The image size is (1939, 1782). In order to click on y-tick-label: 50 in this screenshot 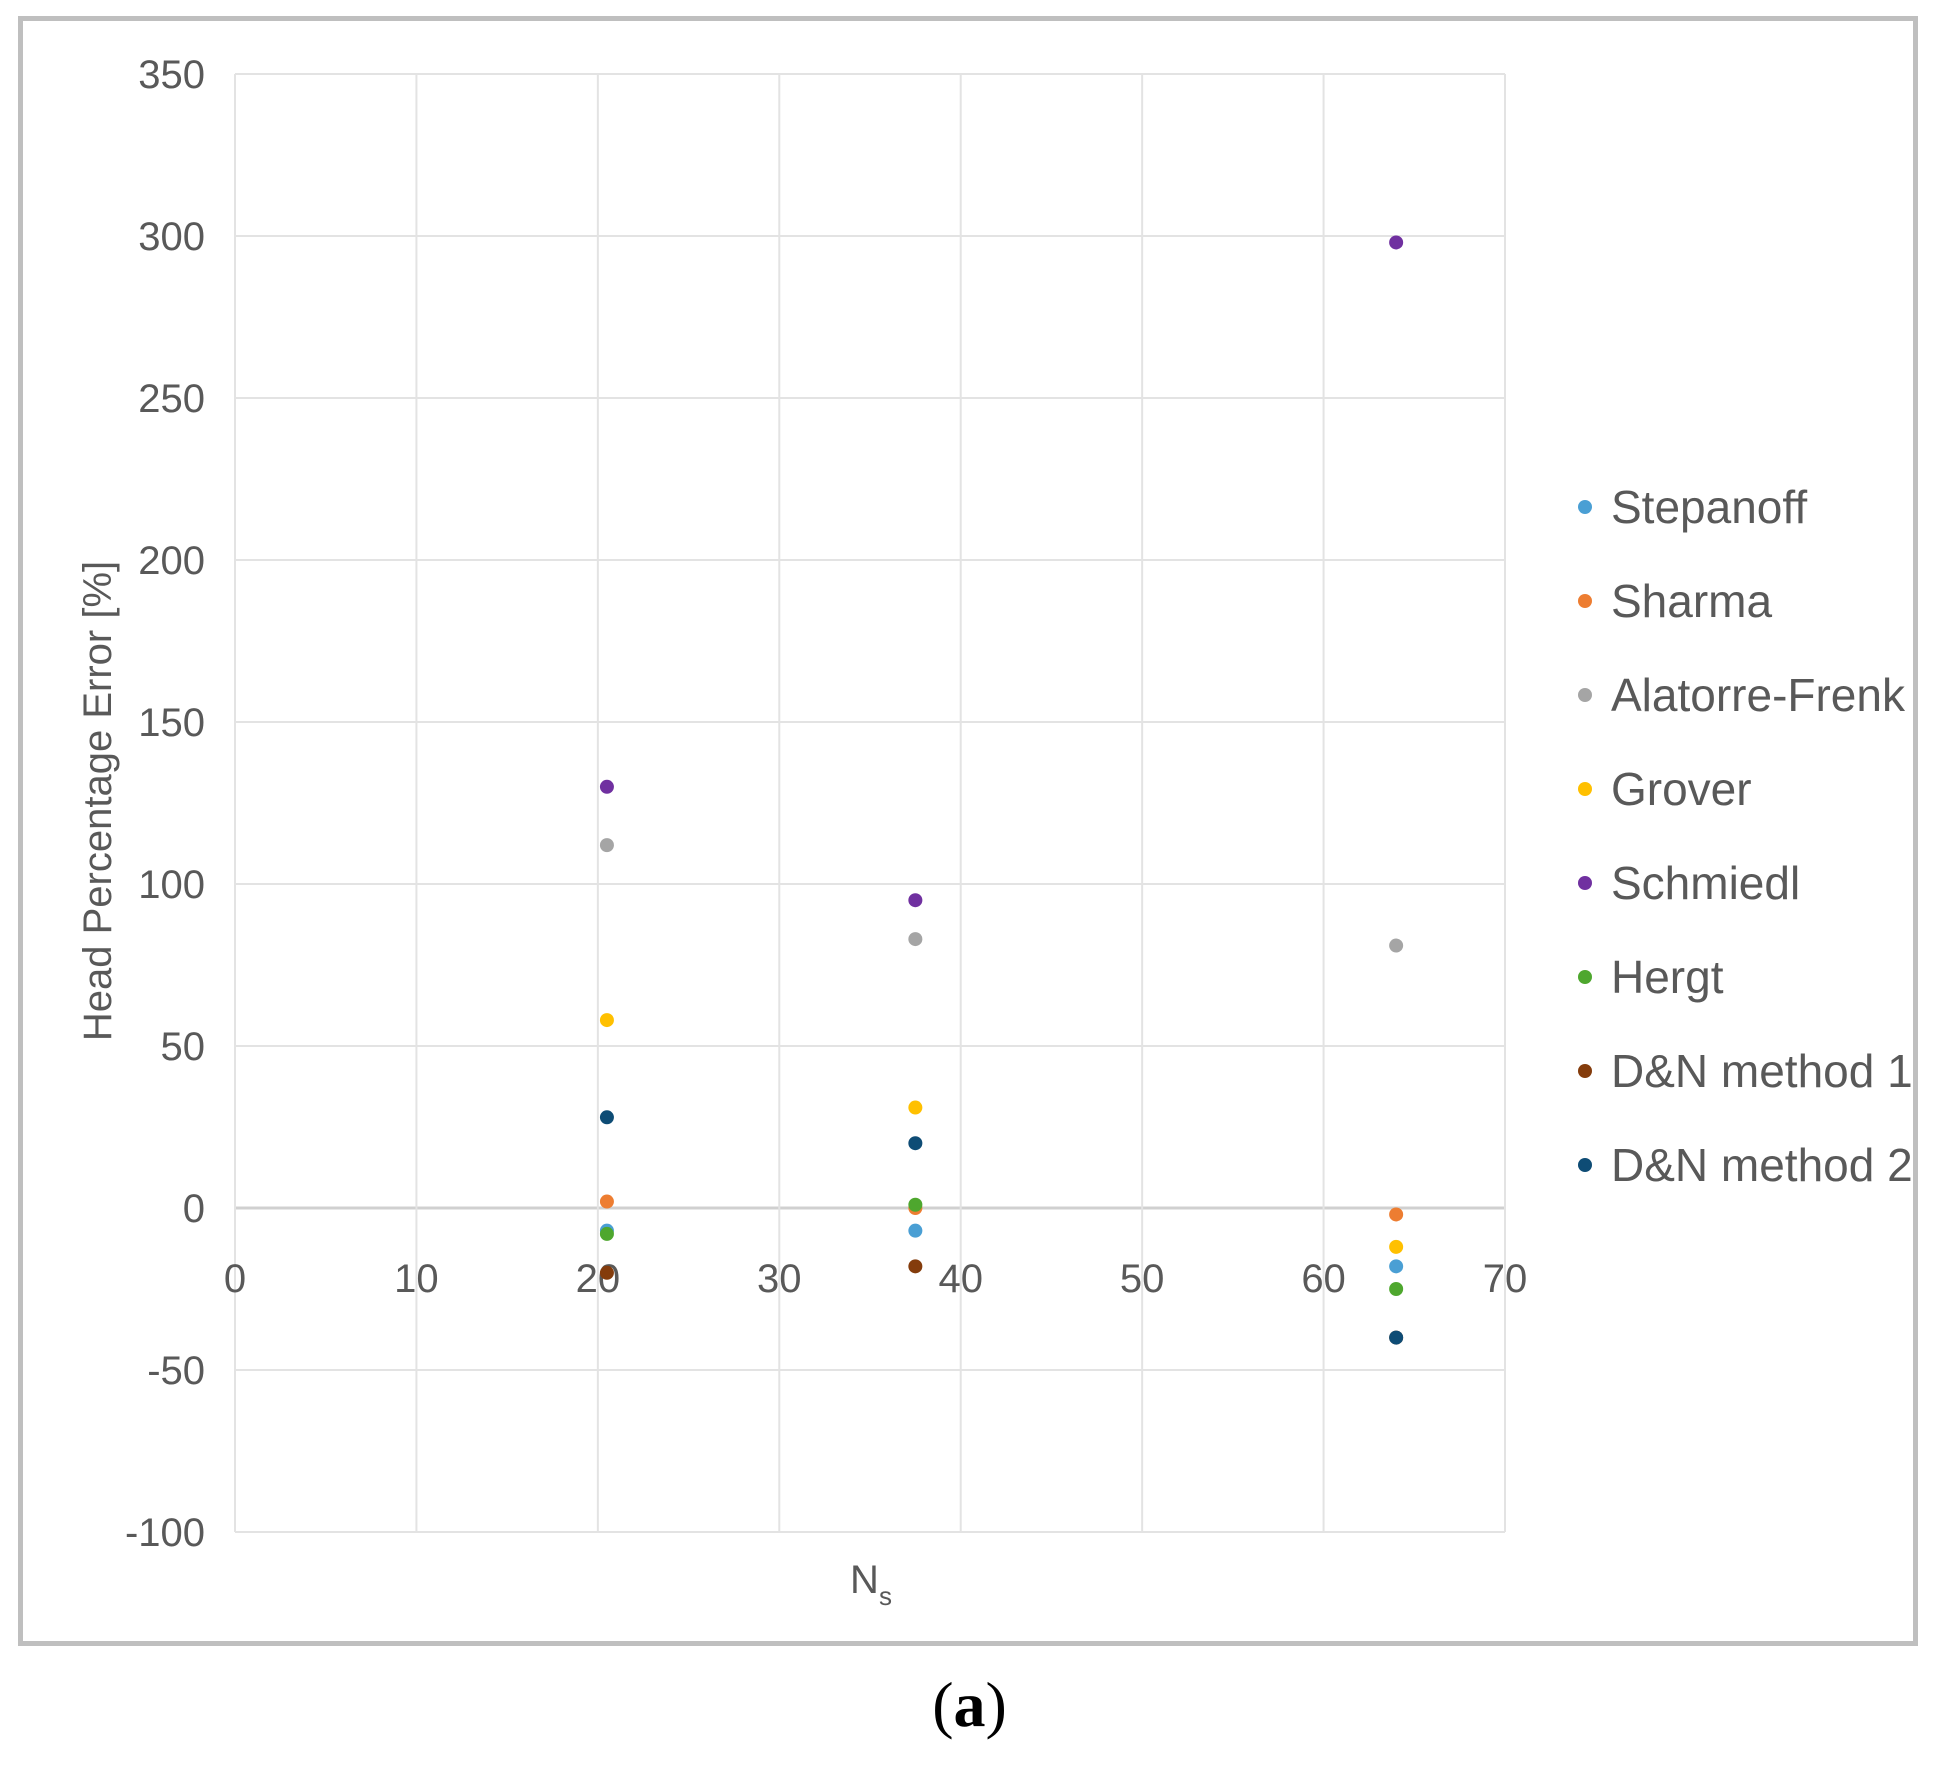, I will do `click(183, 1047)`.